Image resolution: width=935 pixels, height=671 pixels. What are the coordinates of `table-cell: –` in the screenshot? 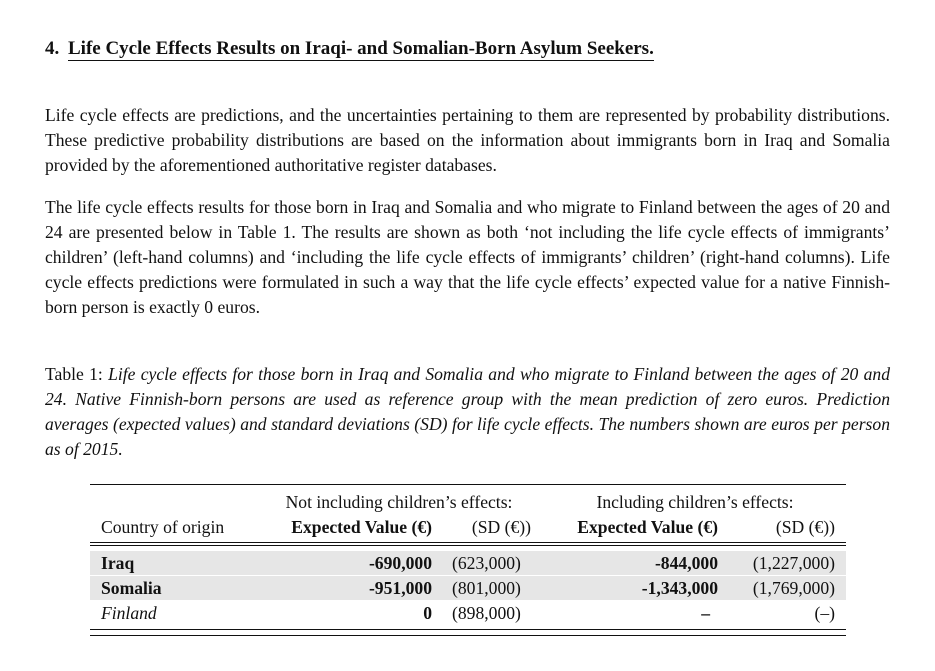 It's located at (705, 613).